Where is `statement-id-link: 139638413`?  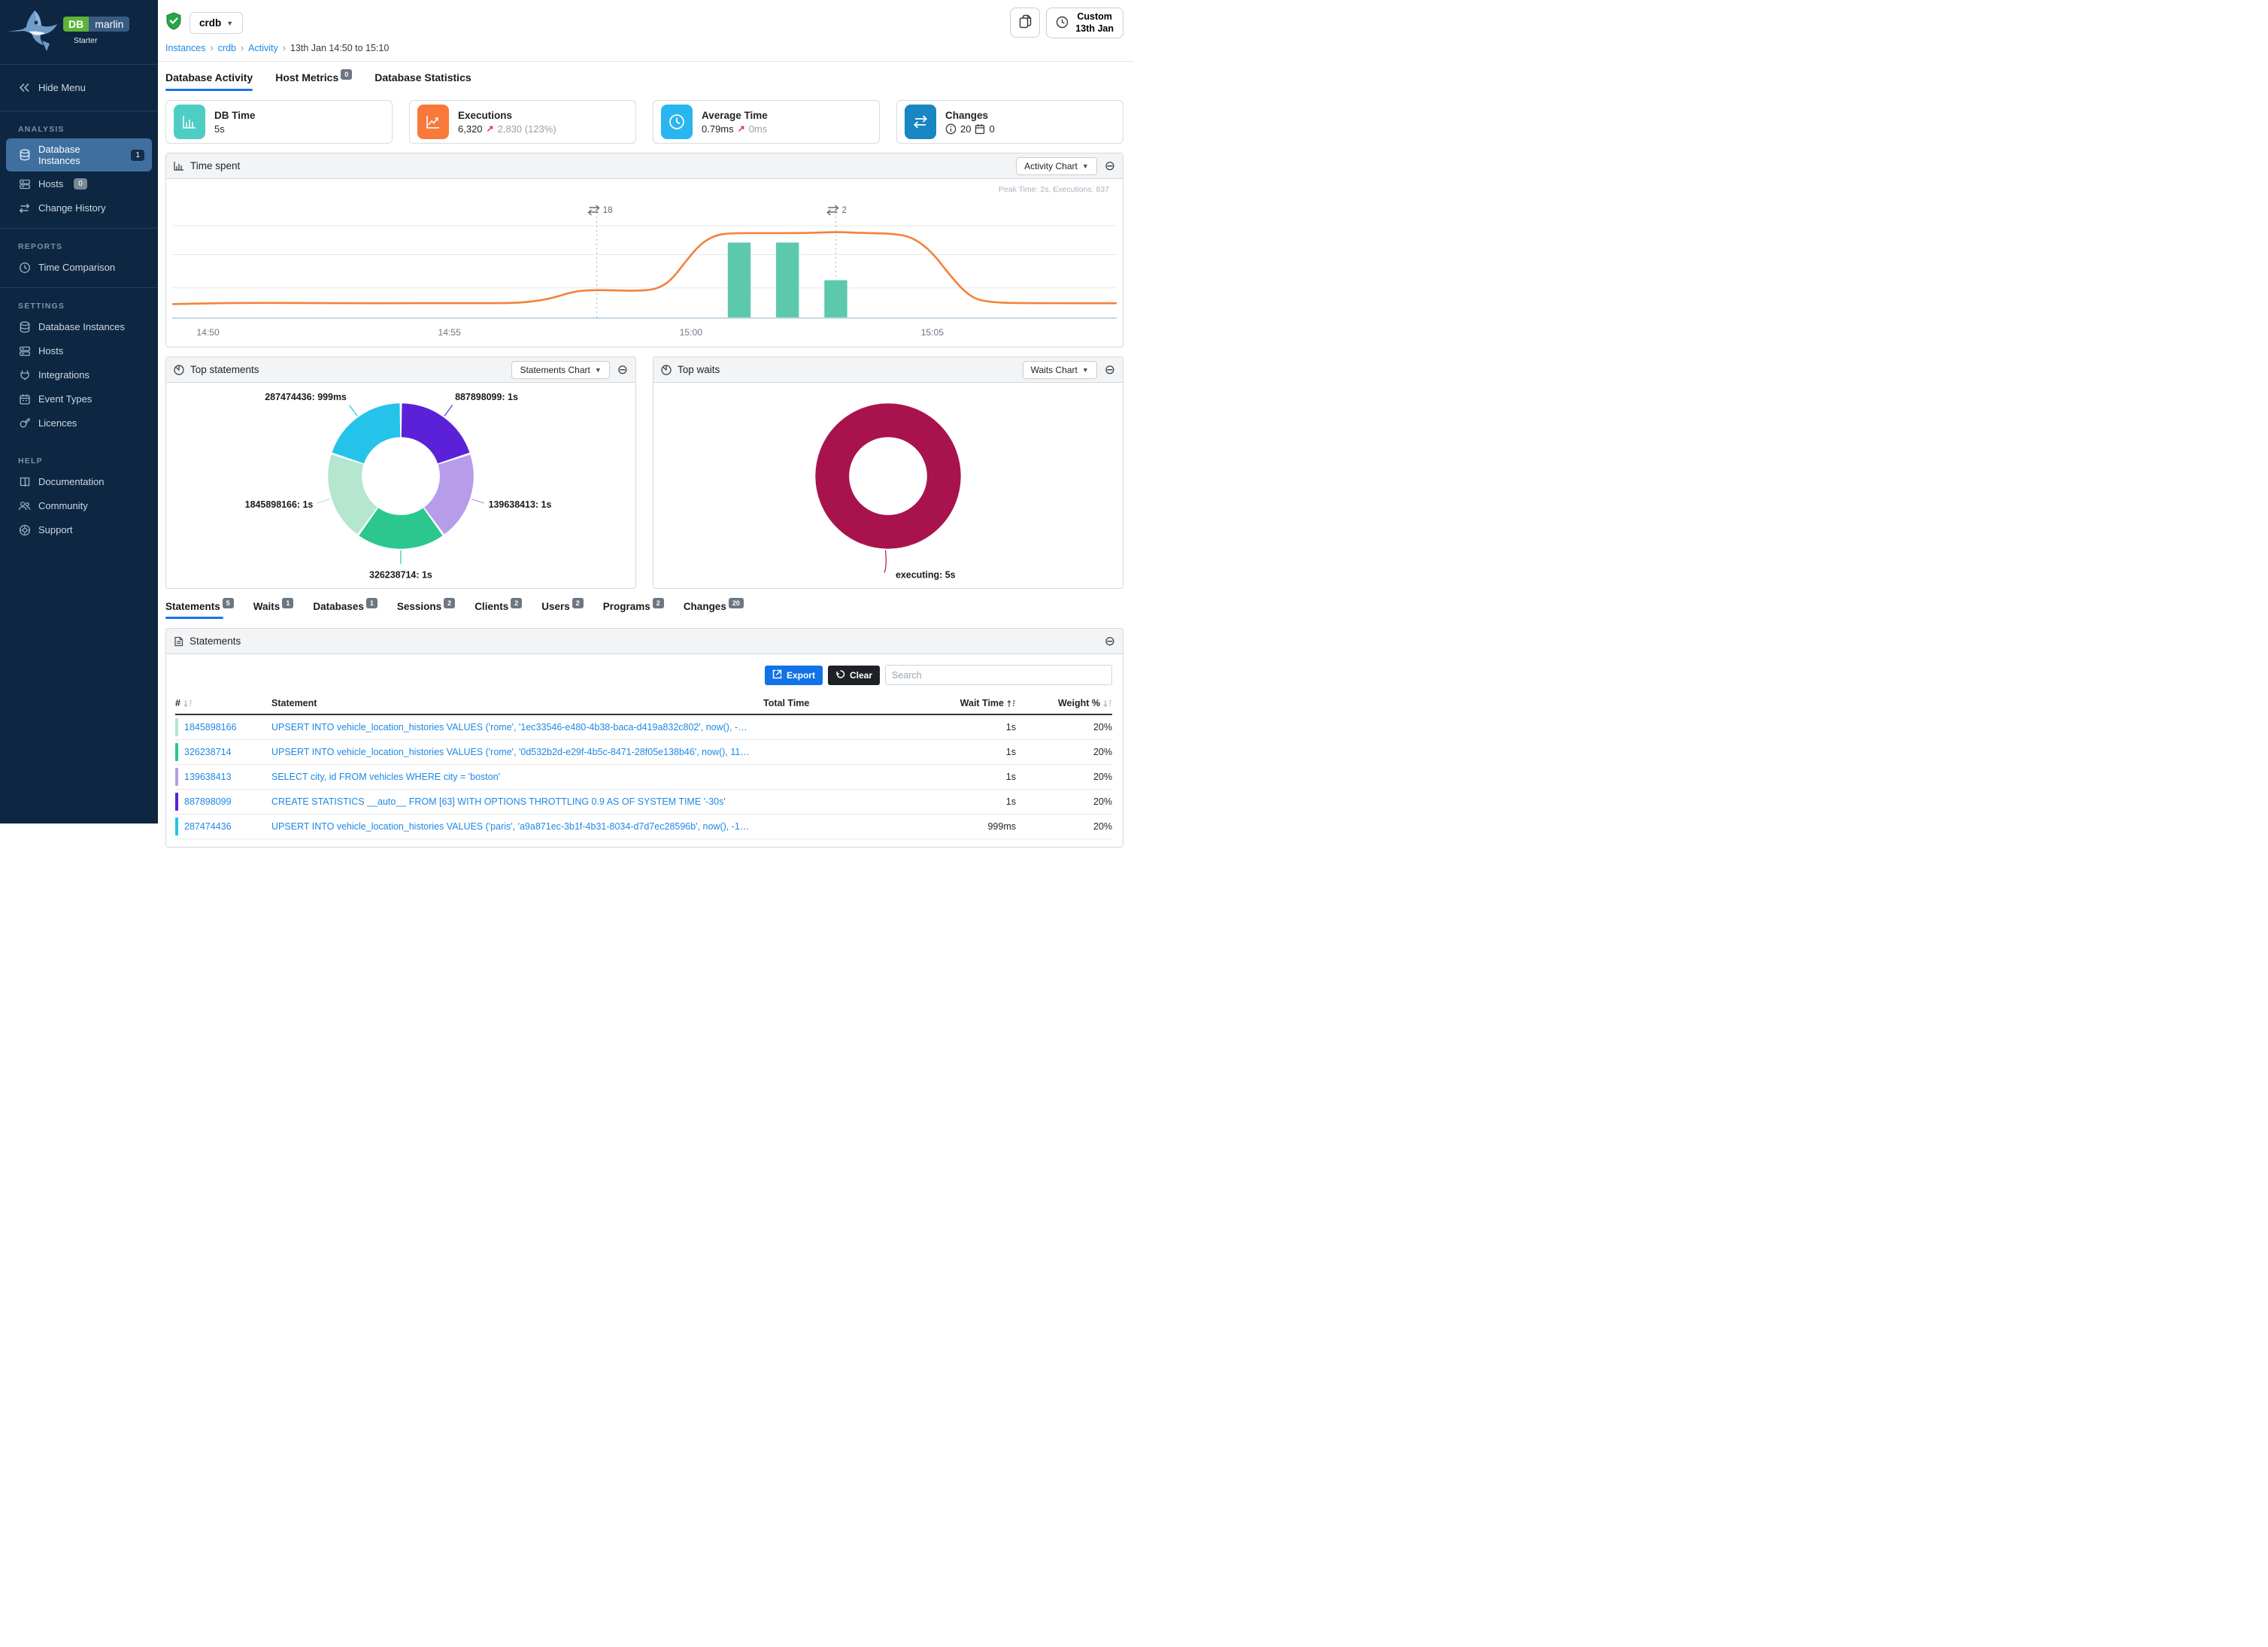
statement-id-link: 139638413 is located at coordinates (208, 777).